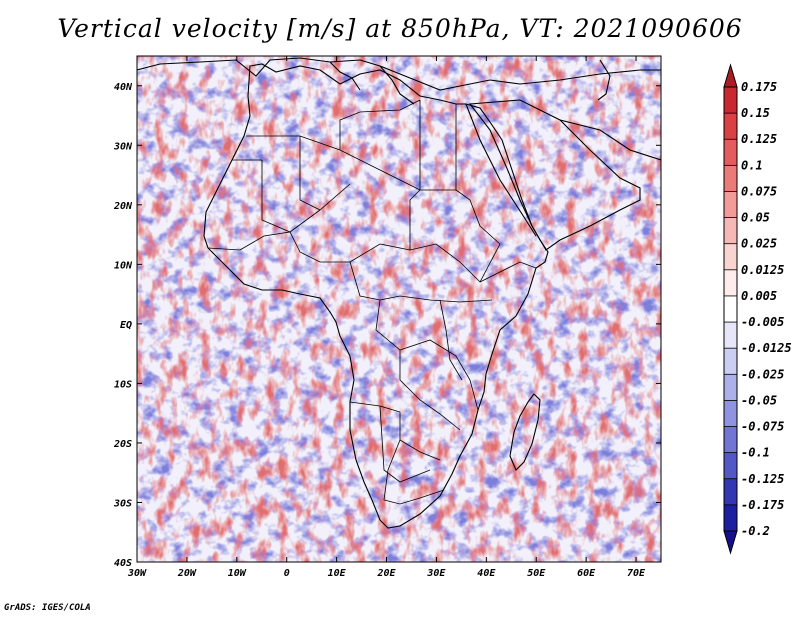 Image resolution: width=800 pixels, height=618 pixels. Describe the element at coordinates (122, 444) in the screenshot. I see `lat-tick-label: 20S` at that location.